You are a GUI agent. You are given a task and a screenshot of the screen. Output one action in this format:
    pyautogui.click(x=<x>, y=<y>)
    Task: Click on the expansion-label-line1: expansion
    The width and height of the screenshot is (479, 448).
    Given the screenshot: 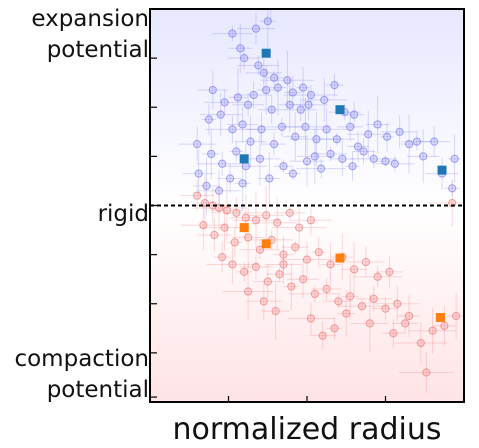 What is the action you would take?
    pyautogui.click(x=90, y=19)
    